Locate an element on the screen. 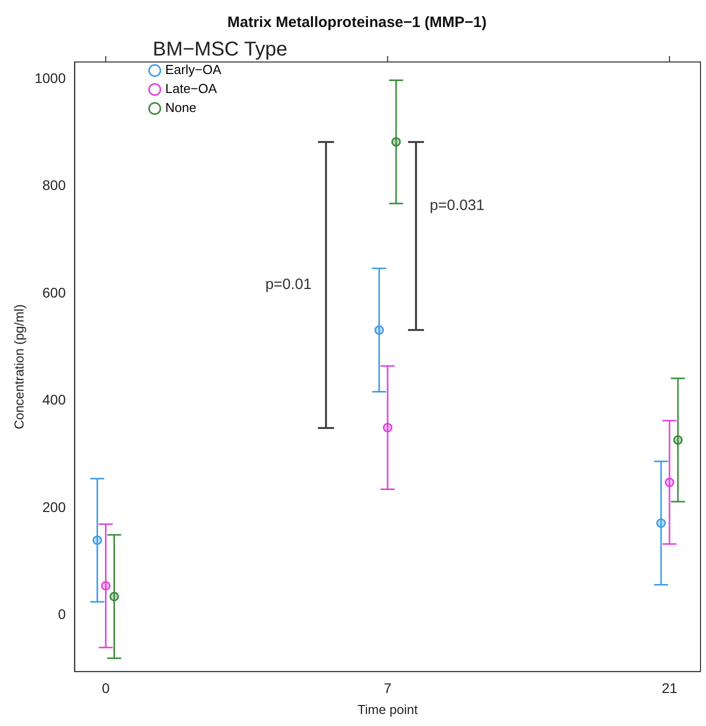  chart-title: Matrix Metalloproteinase−1 (MMP−1) is located at coordinates (357, 23).